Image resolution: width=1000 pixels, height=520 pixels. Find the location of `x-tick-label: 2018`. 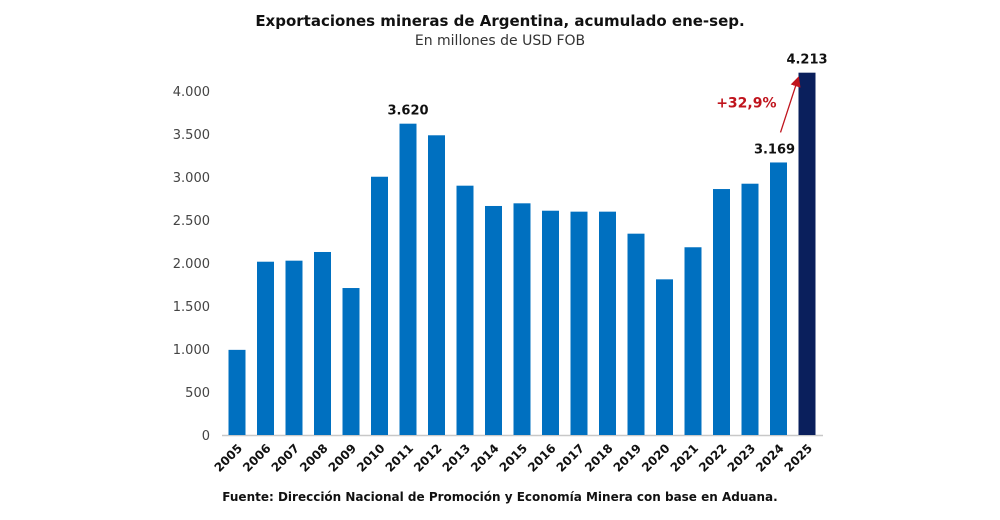

x-tick-label: 2018 is located at coordinates (599, 458).